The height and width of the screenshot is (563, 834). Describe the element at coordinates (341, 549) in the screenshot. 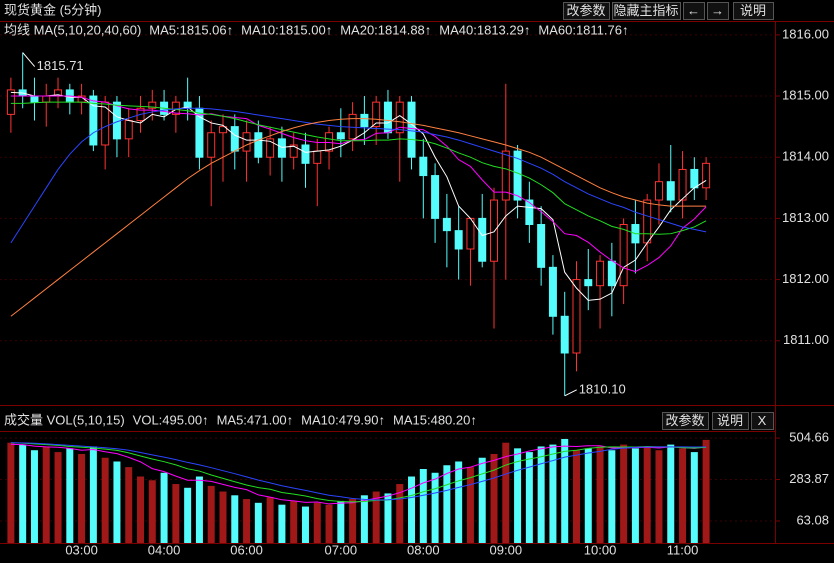

I see `x-tick-label: 07:00` at that location.